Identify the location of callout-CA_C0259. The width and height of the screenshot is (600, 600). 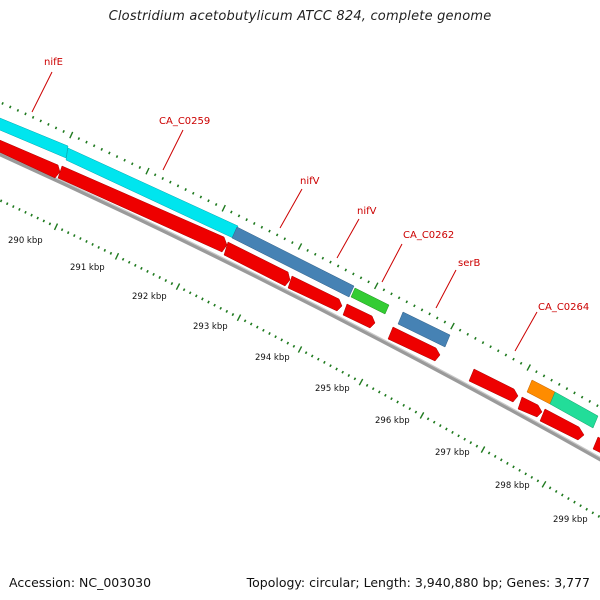
(173, 150).